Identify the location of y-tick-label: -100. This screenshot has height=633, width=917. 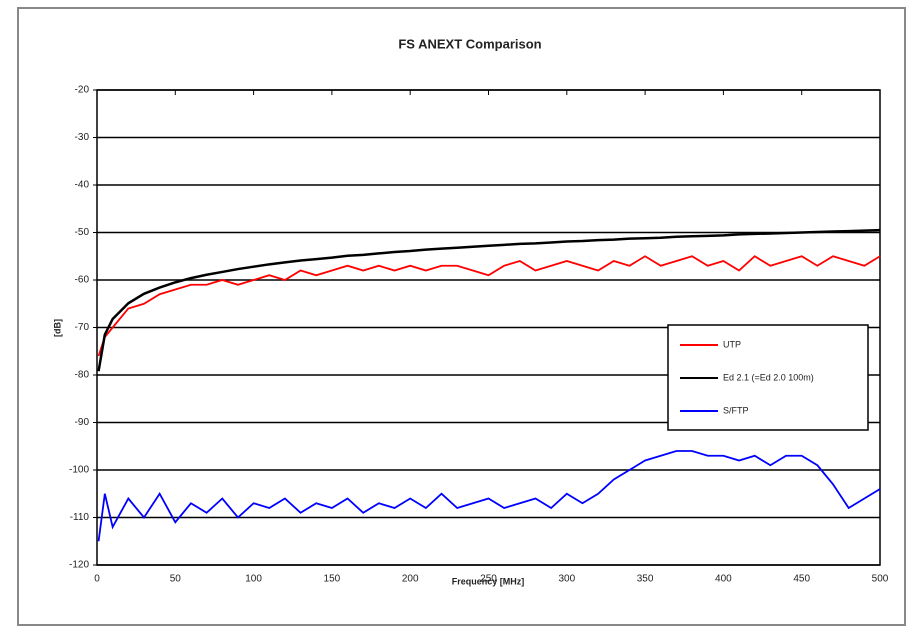
(79, 470).